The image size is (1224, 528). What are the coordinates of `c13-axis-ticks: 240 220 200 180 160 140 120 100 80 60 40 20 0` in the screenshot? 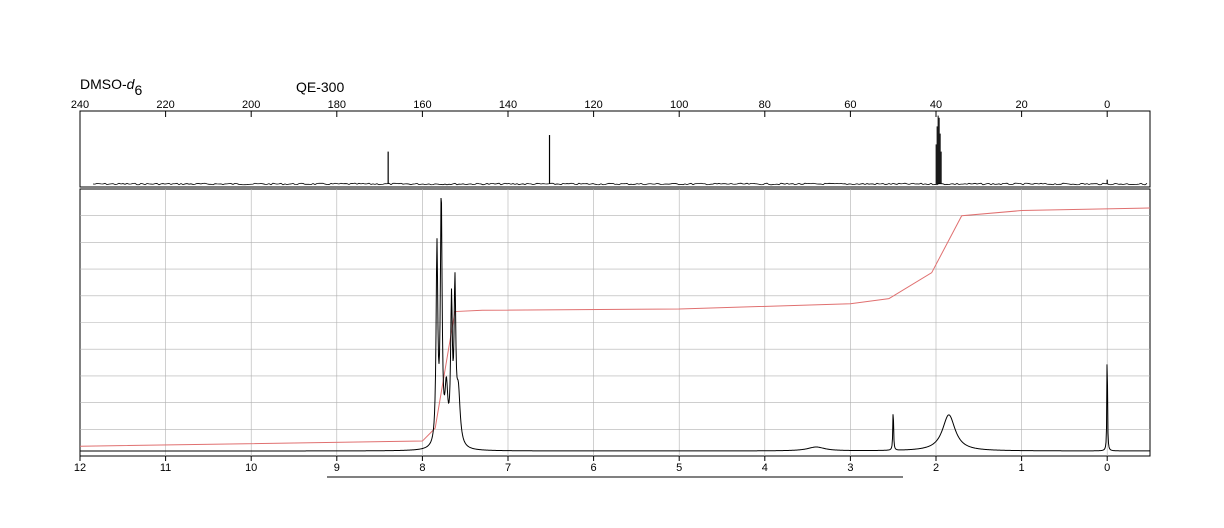 It's located at (590, 105).